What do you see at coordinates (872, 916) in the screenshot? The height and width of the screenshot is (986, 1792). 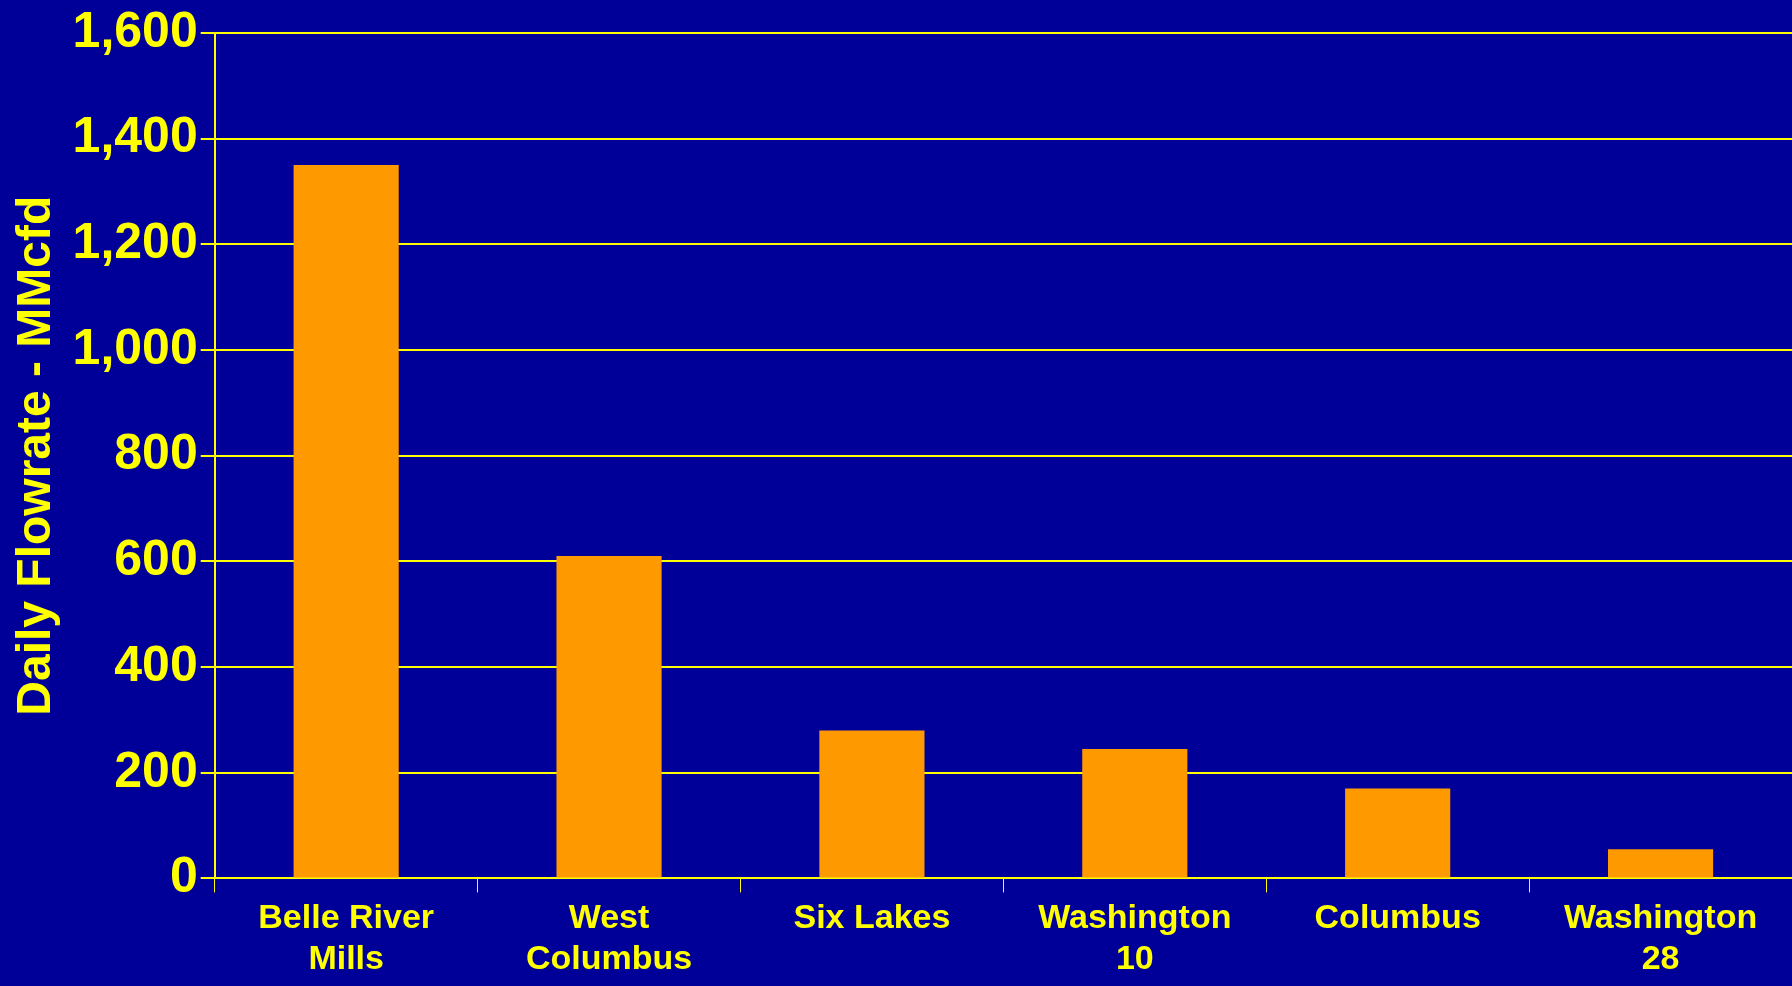 I see `x-tick-label: Six Lakes` at bounding box center [872, 916].